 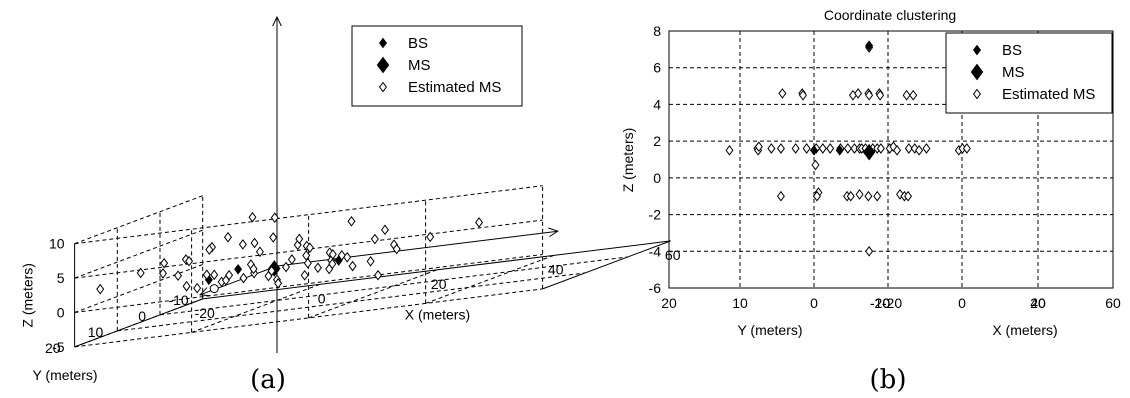 What do you see at coordinates (606, 265) in the screenshot?
I see `frame-line` at bounding box center [606, 265].